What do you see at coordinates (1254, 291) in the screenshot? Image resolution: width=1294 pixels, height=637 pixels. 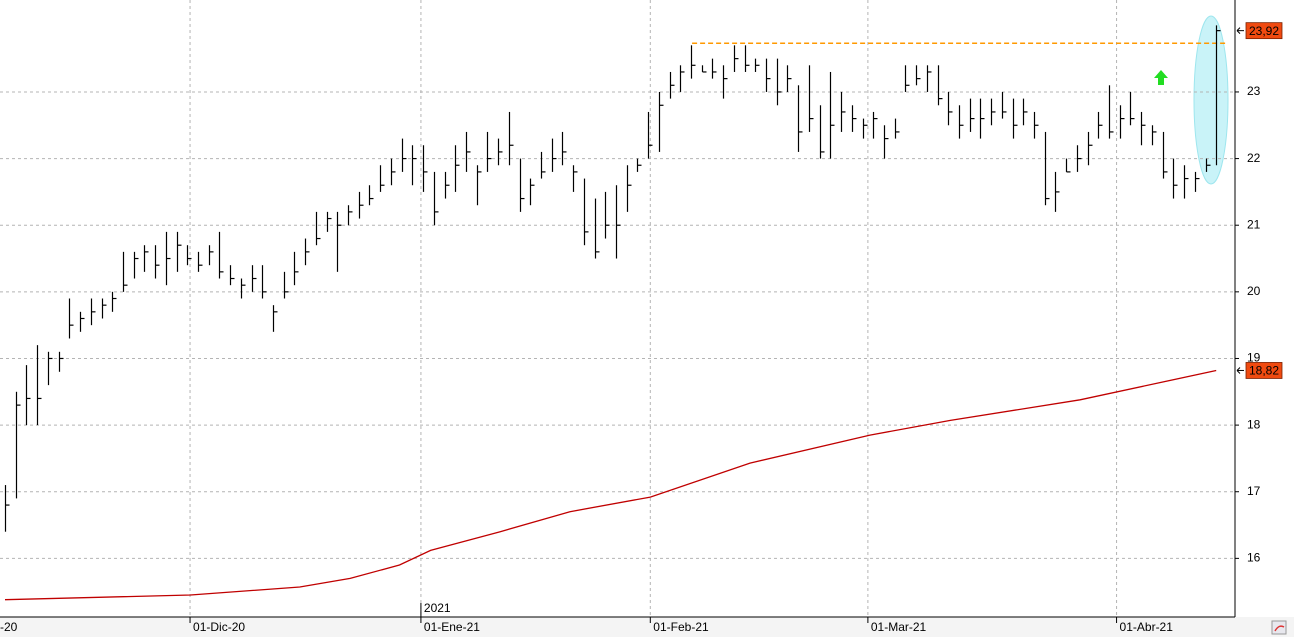 I see `y-tick-label: 20` at bounding box center [1254, 291].